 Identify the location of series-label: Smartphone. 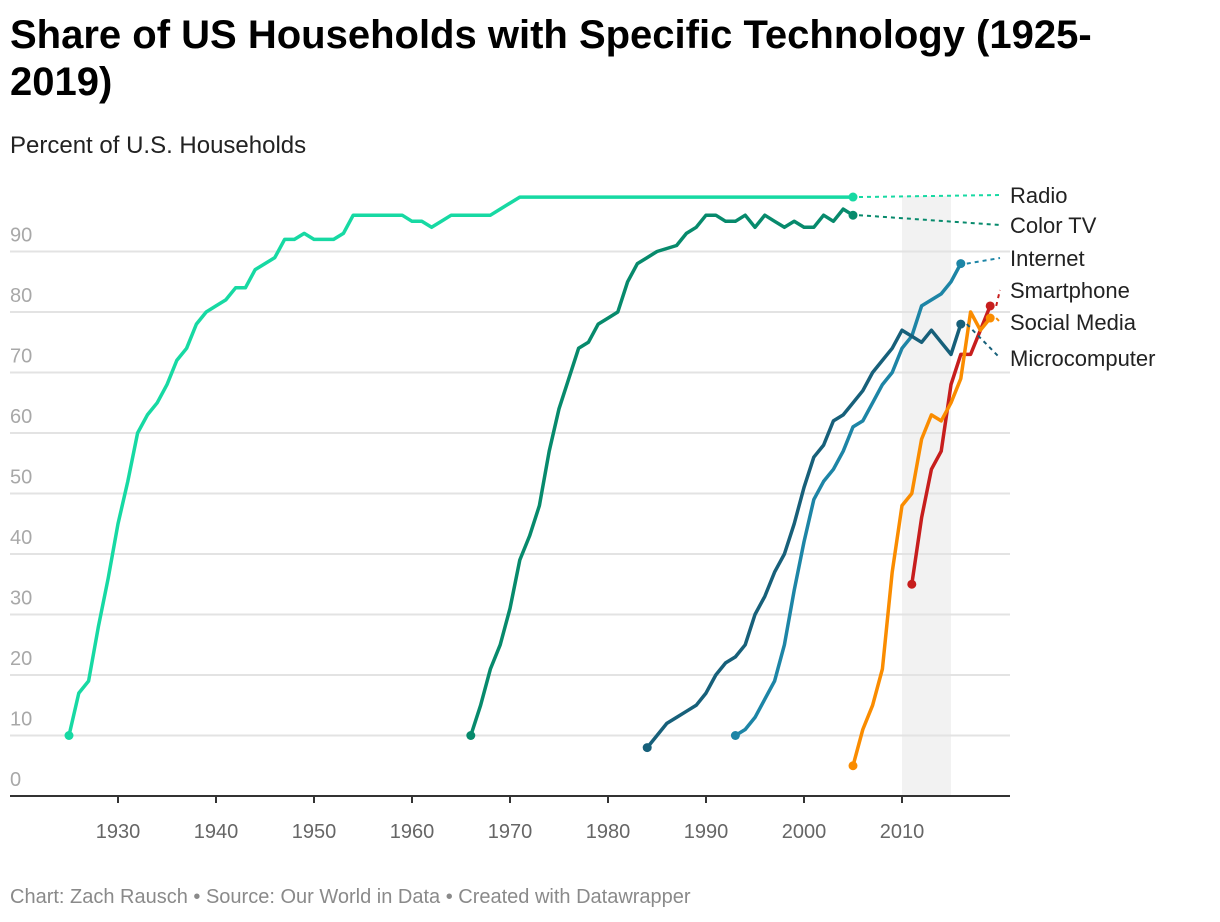
(1070, 290).